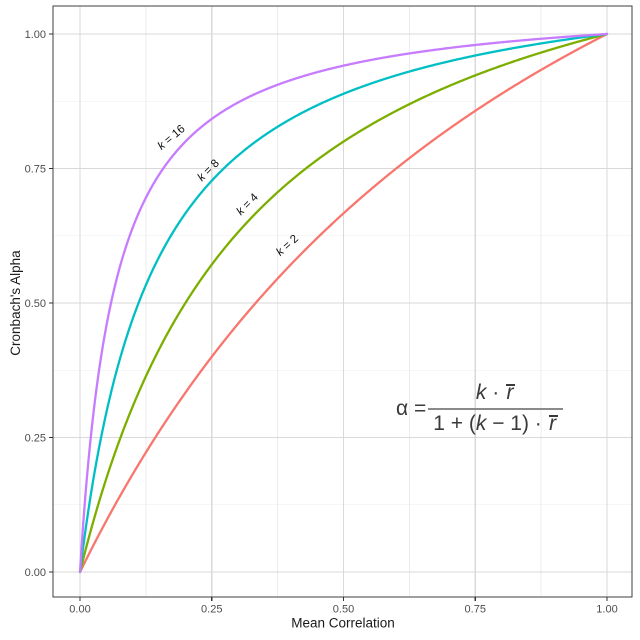 The image size is (640, 640). What do you see at coordinates (411, 408) in the screenshot?
I see `formula-lhs: α =` at bounding box center [411, 408].